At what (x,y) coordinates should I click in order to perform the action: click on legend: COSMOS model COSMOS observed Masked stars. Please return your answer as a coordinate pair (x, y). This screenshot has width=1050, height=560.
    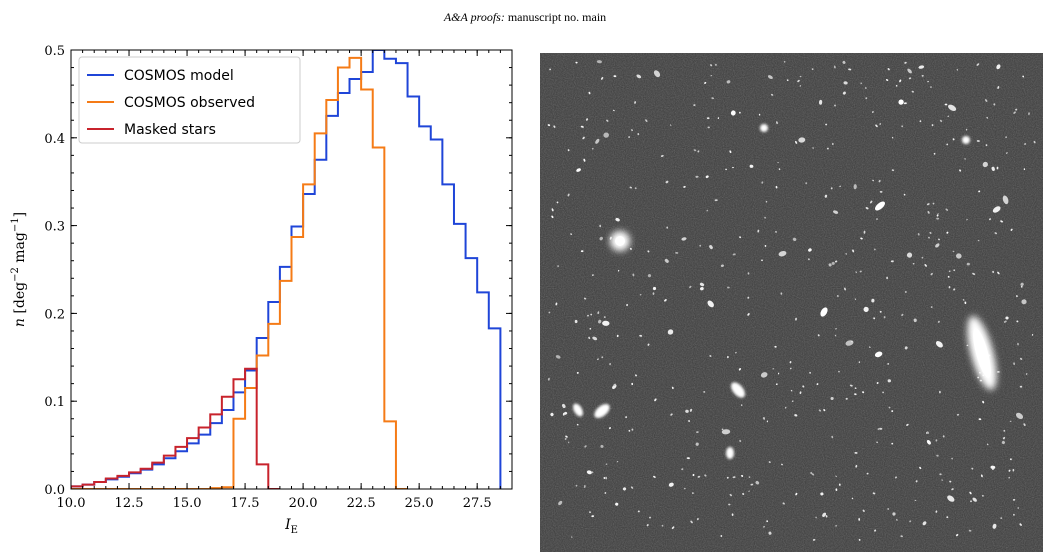
    Looking at the image, I should click on (189, 100).